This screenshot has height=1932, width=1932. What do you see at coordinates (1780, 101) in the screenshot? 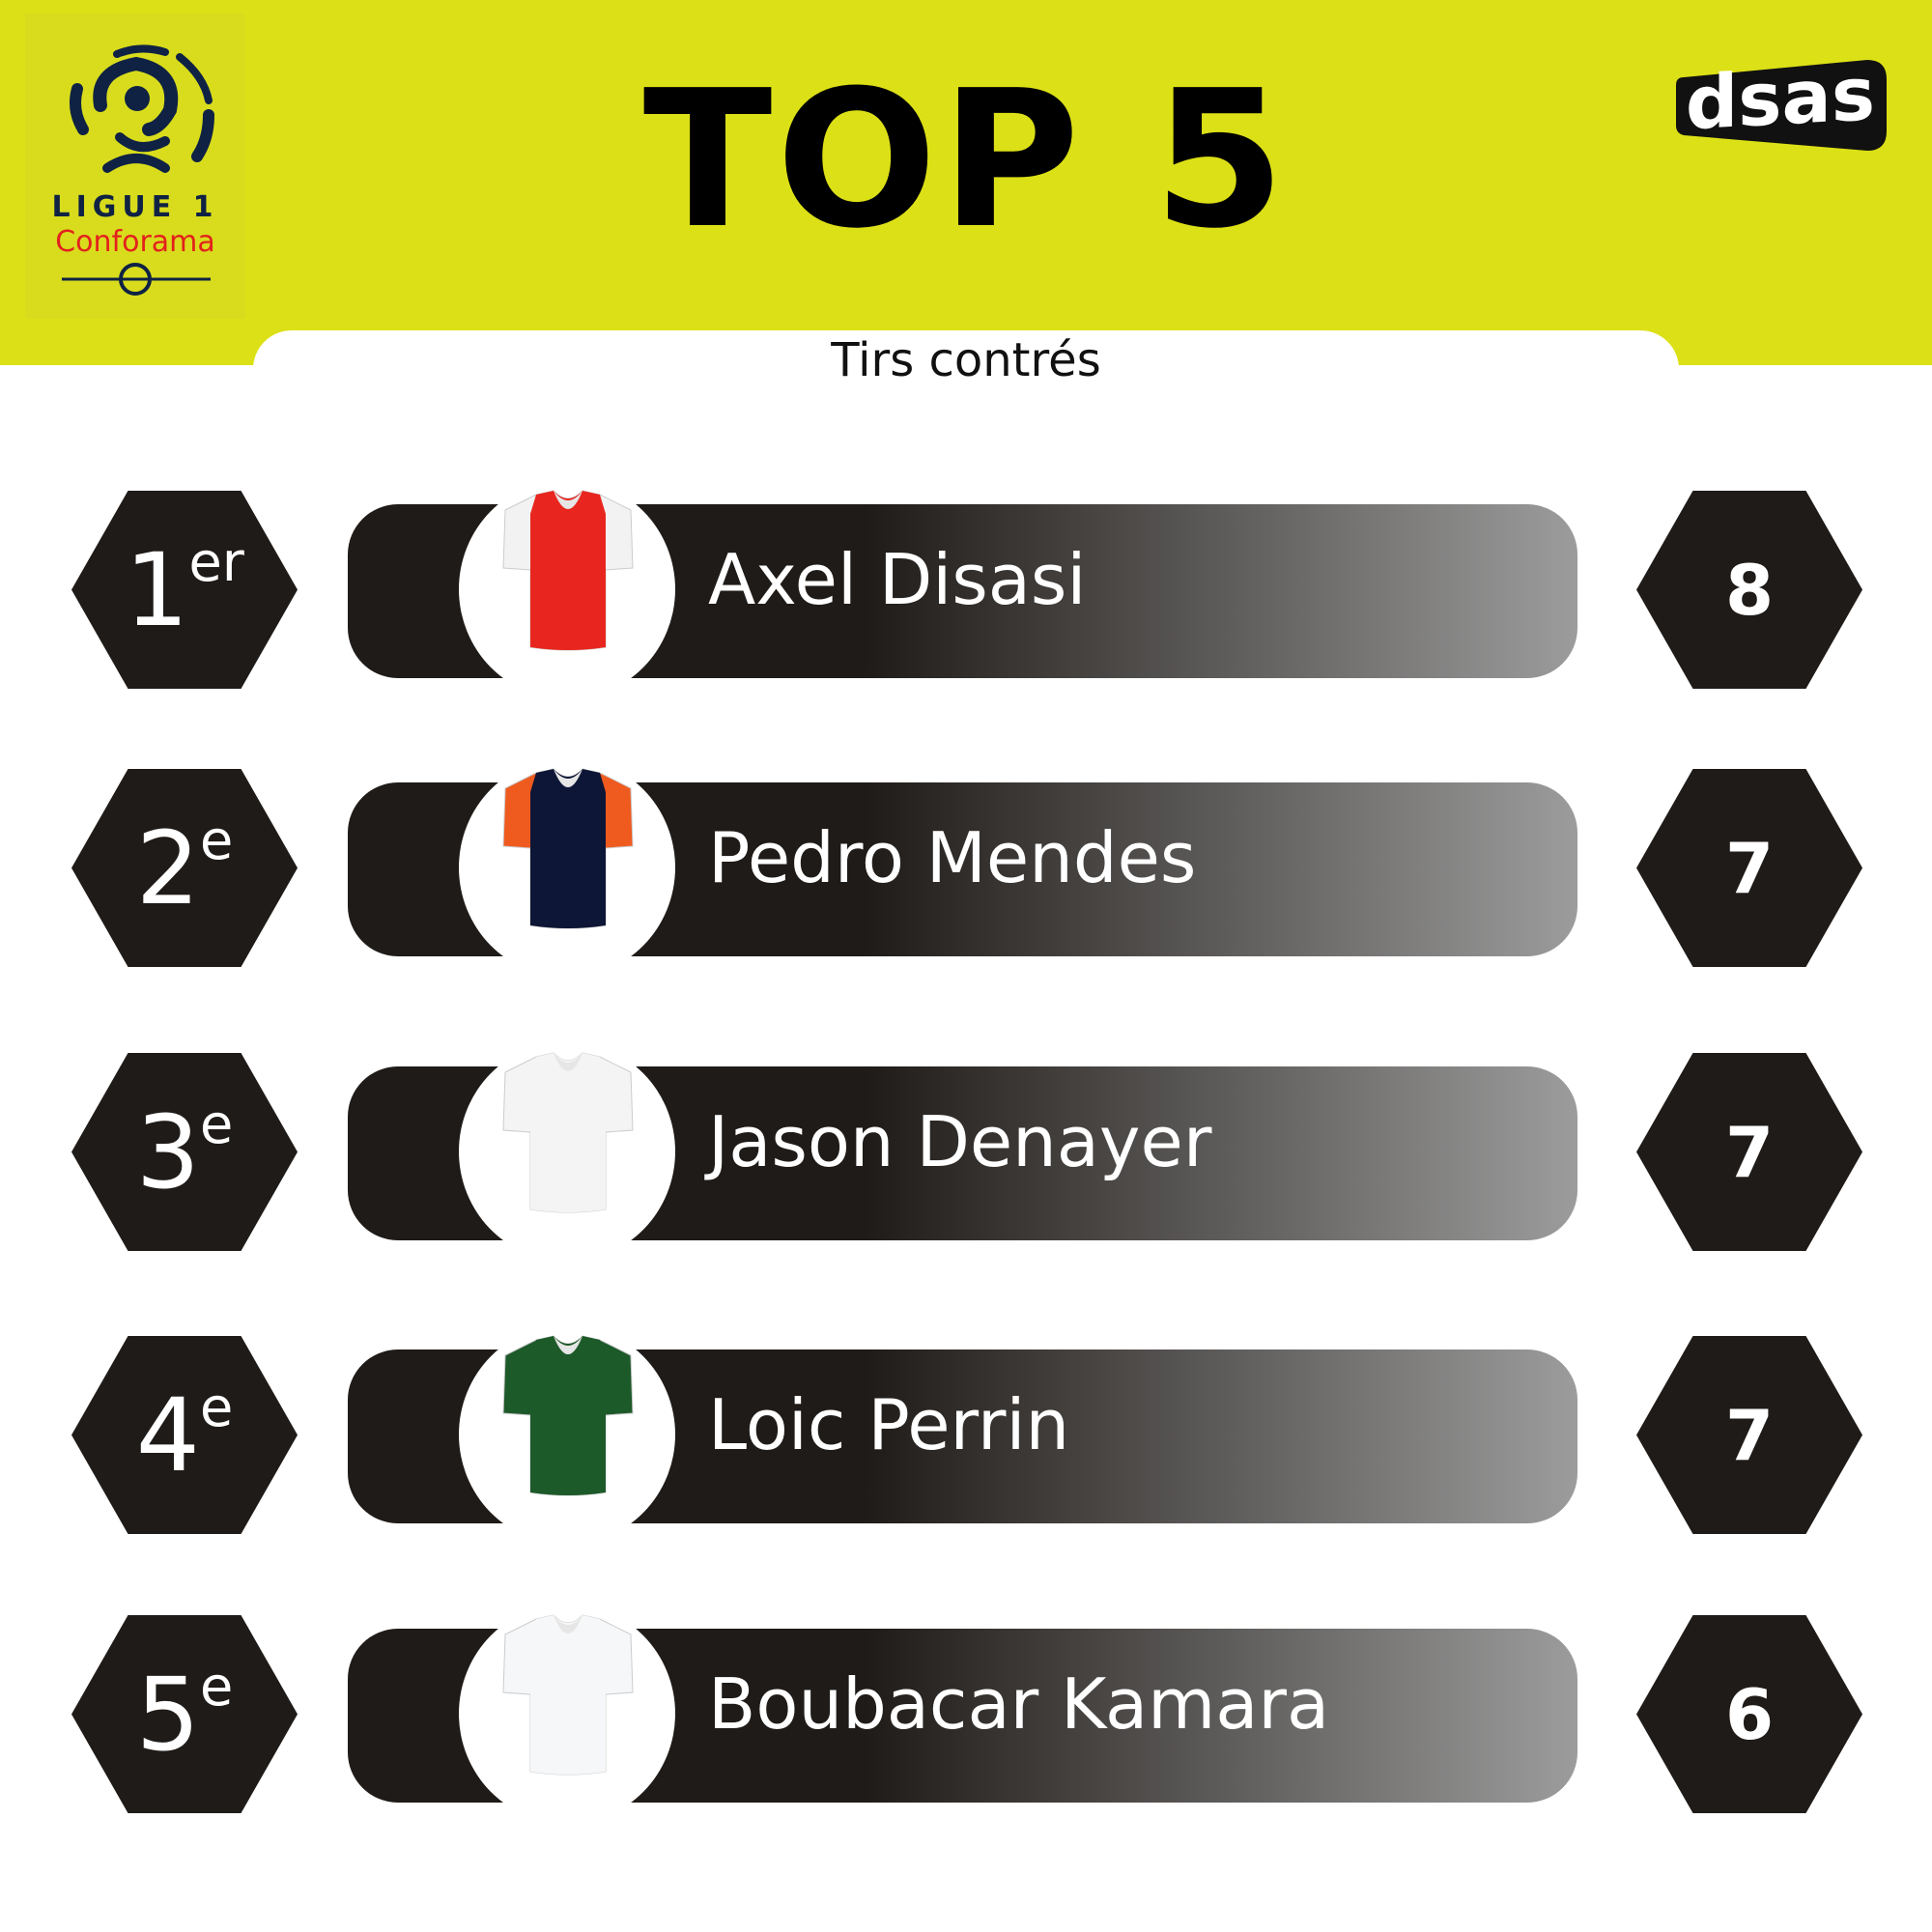
I see `svg-text: dsas` at bounding box center [1780, 101].